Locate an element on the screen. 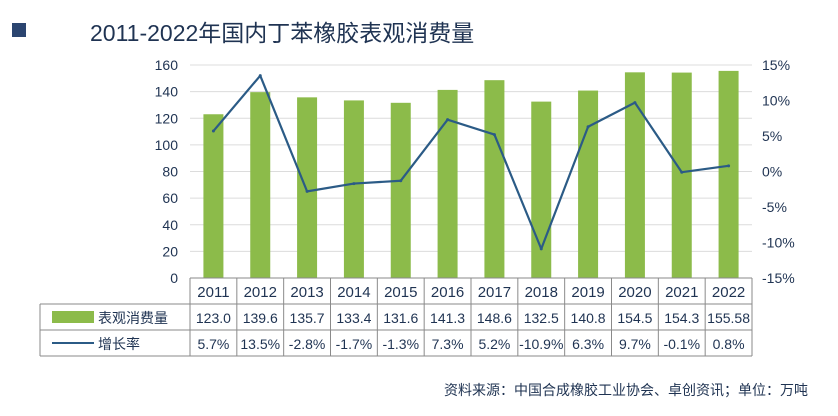 This screenshot has height=416, width=838. table-cell-growth: 5.2% is located at coordinates (494, 344).